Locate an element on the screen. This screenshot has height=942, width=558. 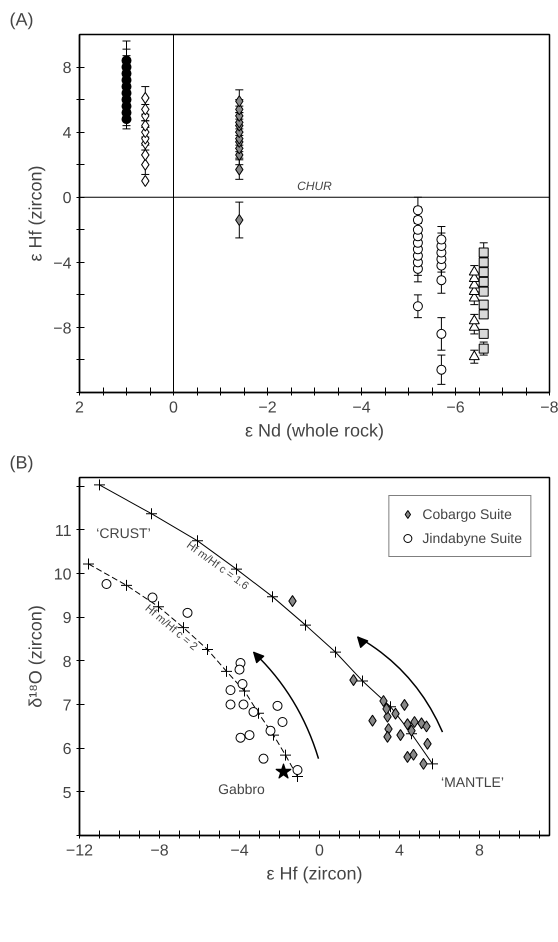
y-tick-label: 0 is located at coordinates (67, 199).